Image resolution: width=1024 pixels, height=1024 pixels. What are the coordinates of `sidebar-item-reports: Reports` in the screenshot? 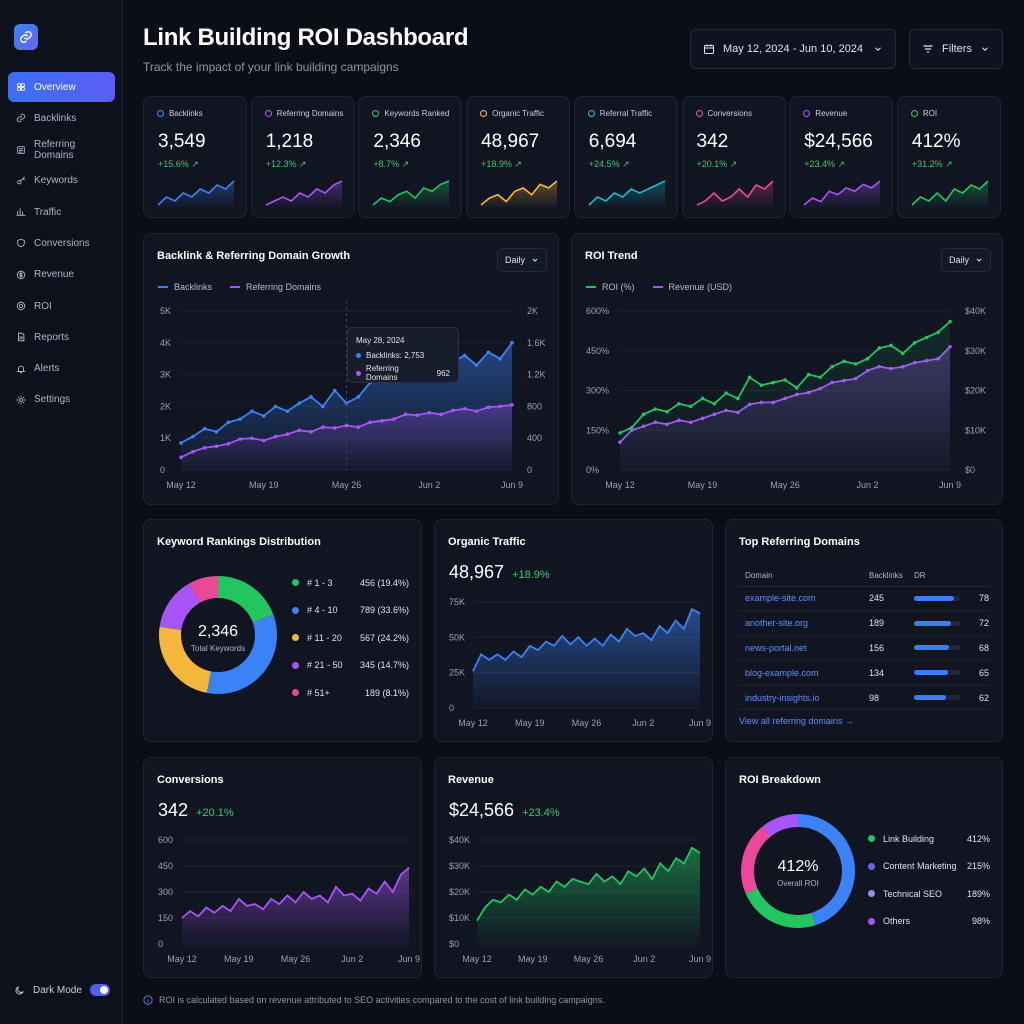 It's located at (61, 337).